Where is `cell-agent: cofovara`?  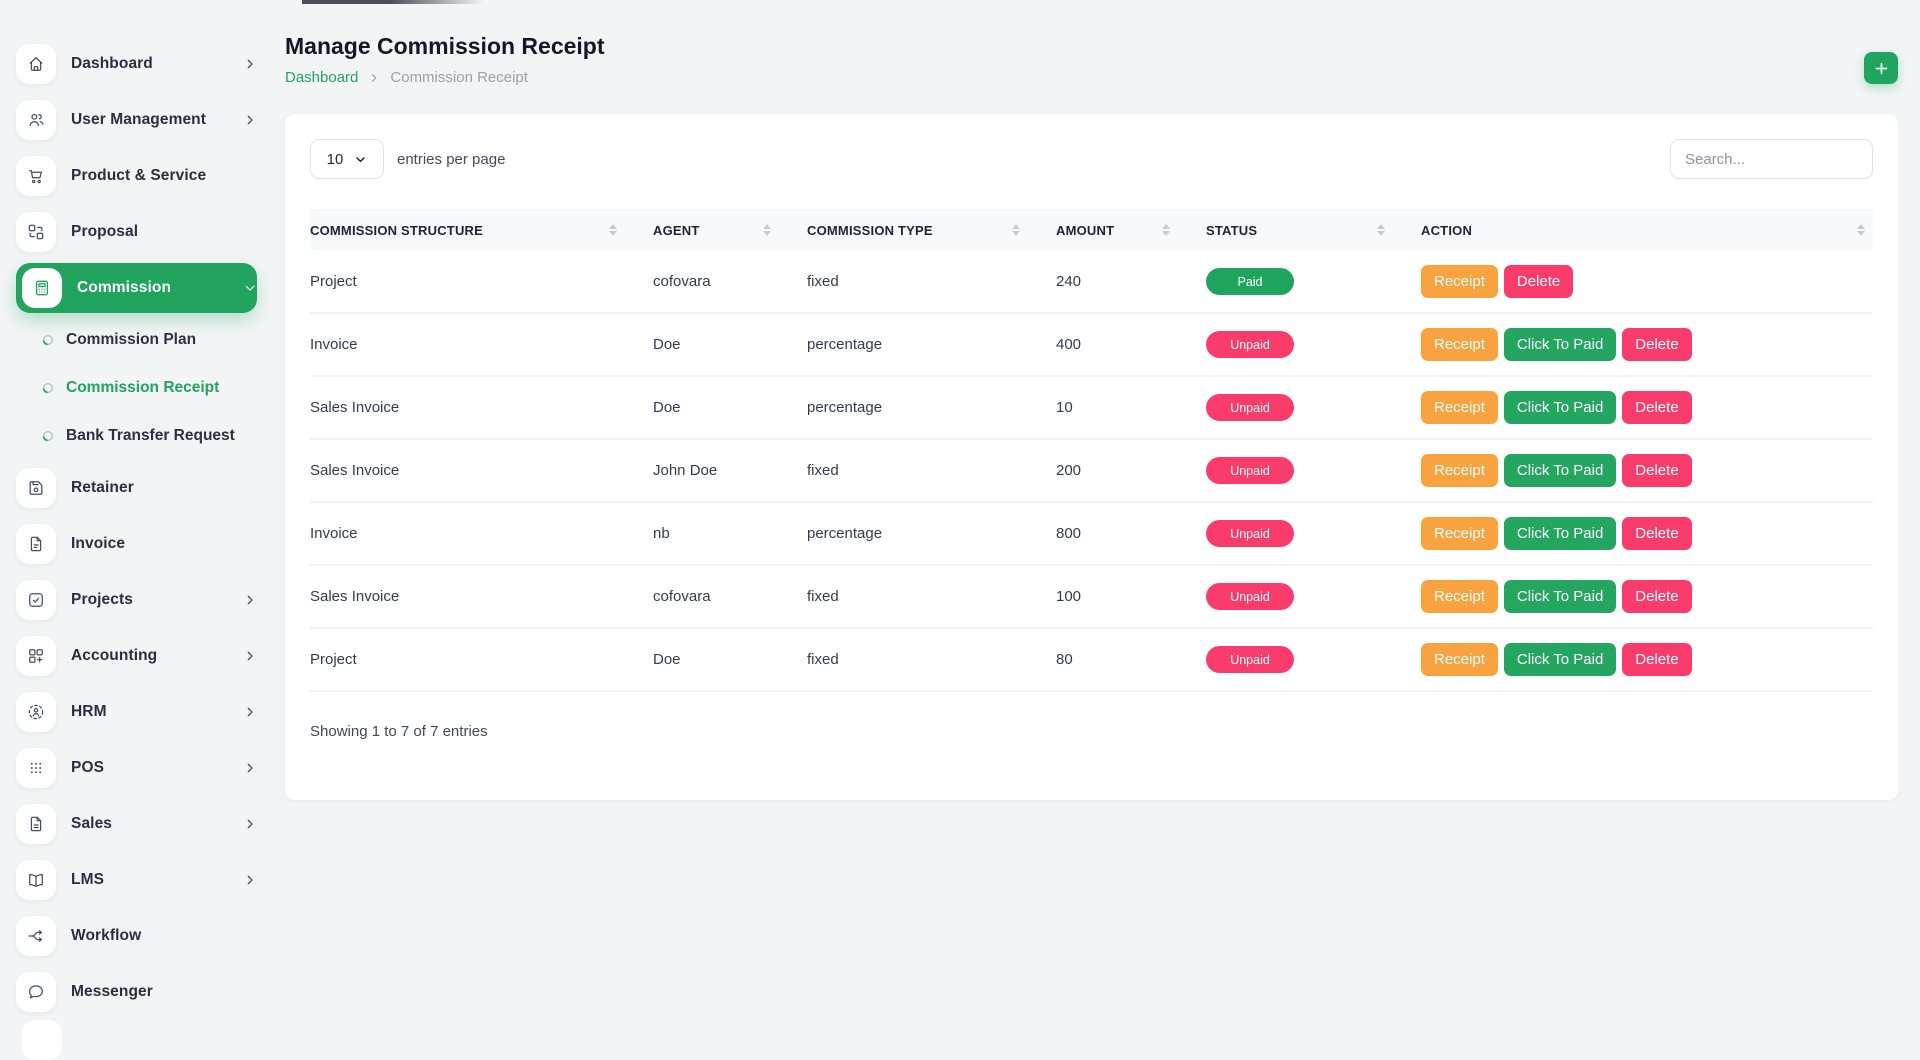
cell-agent: cofovara is located at coordinates (682, 596).